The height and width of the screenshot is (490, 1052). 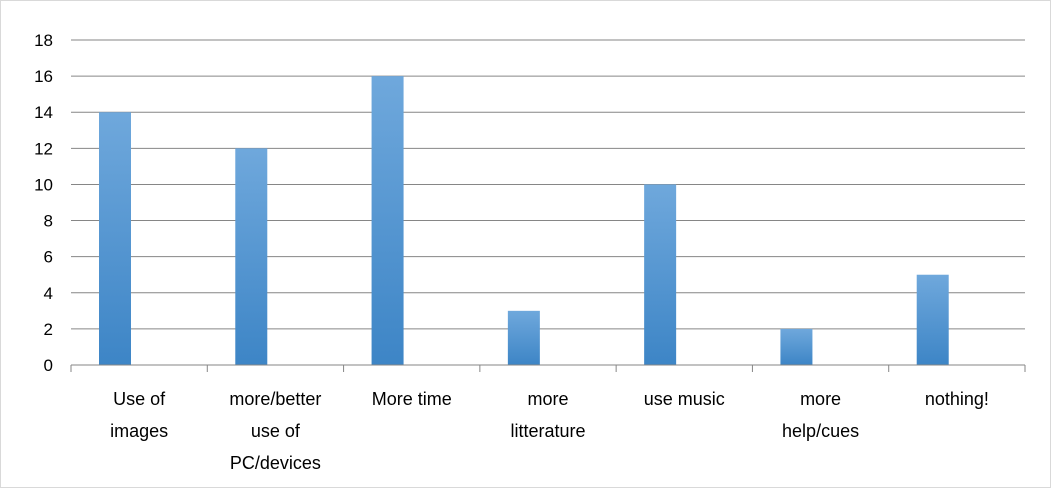 What do you see at coordinates (412, 399) in the screenshot?
I see `x-category-label: More time` at bounding box center [412, 399].